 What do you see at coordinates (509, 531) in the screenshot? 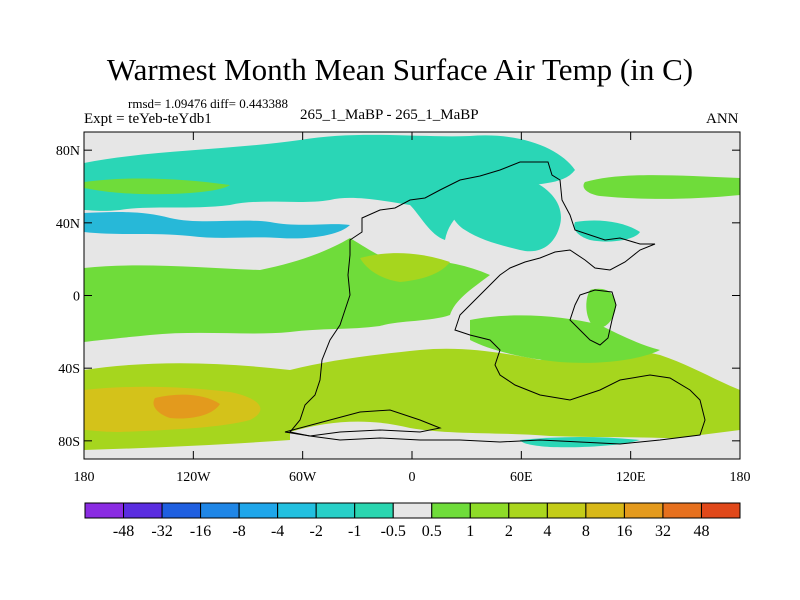
I see `colorbar-label: 2` at bounding box center [509, 531].